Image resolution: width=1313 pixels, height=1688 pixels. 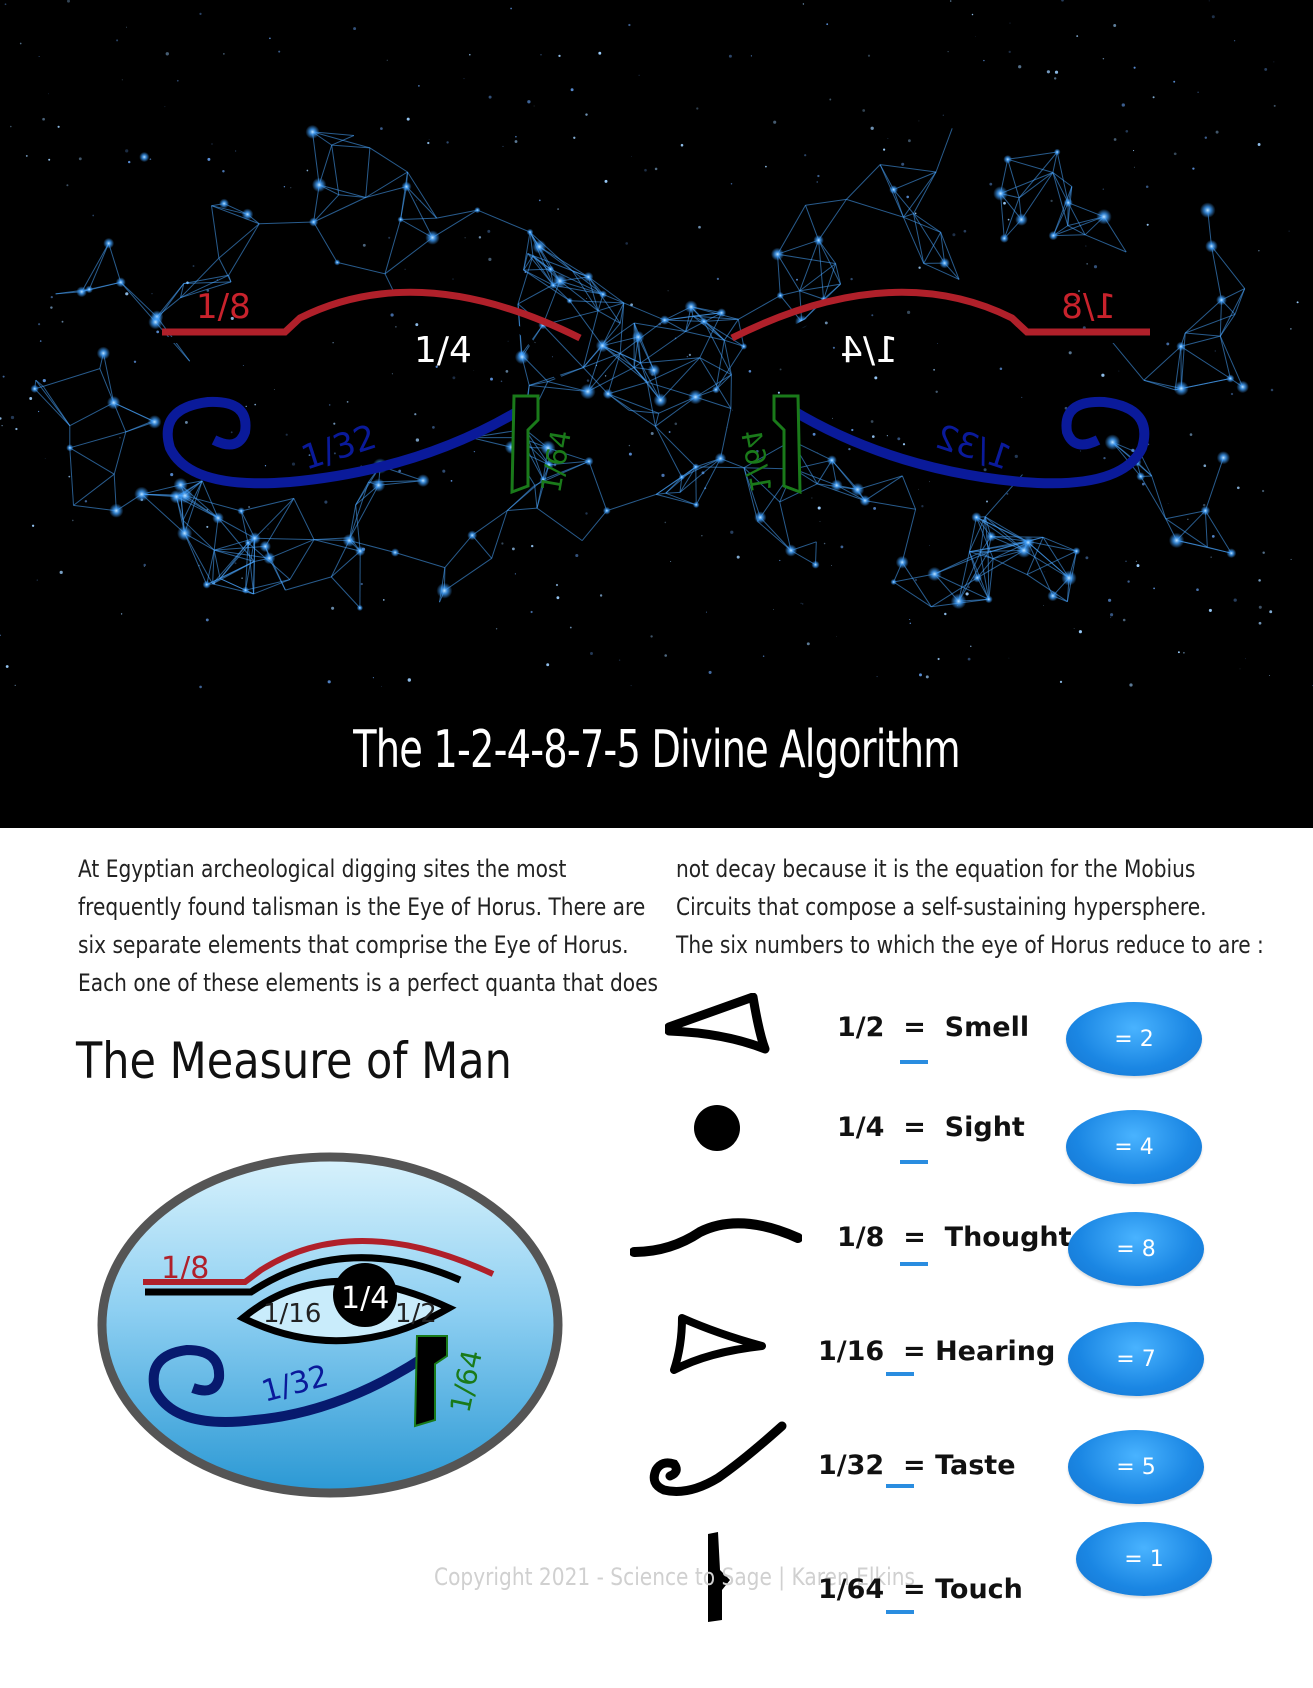 I want to click on hero-title: The 1-2-4-8-7-5 Divine Algorithm, so click(x=656, y=750).